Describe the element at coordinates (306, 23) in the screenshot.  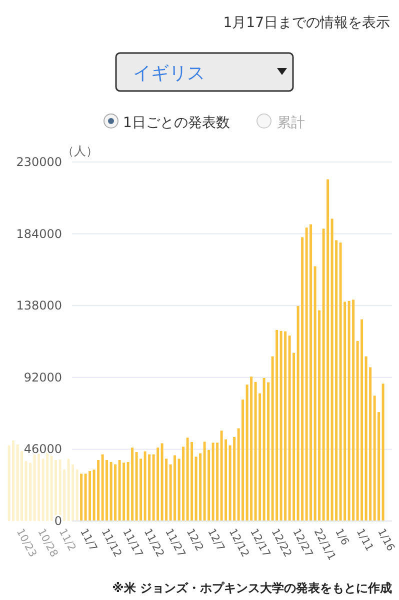
I see `text: 1月17日までの情報を表示` at that location.